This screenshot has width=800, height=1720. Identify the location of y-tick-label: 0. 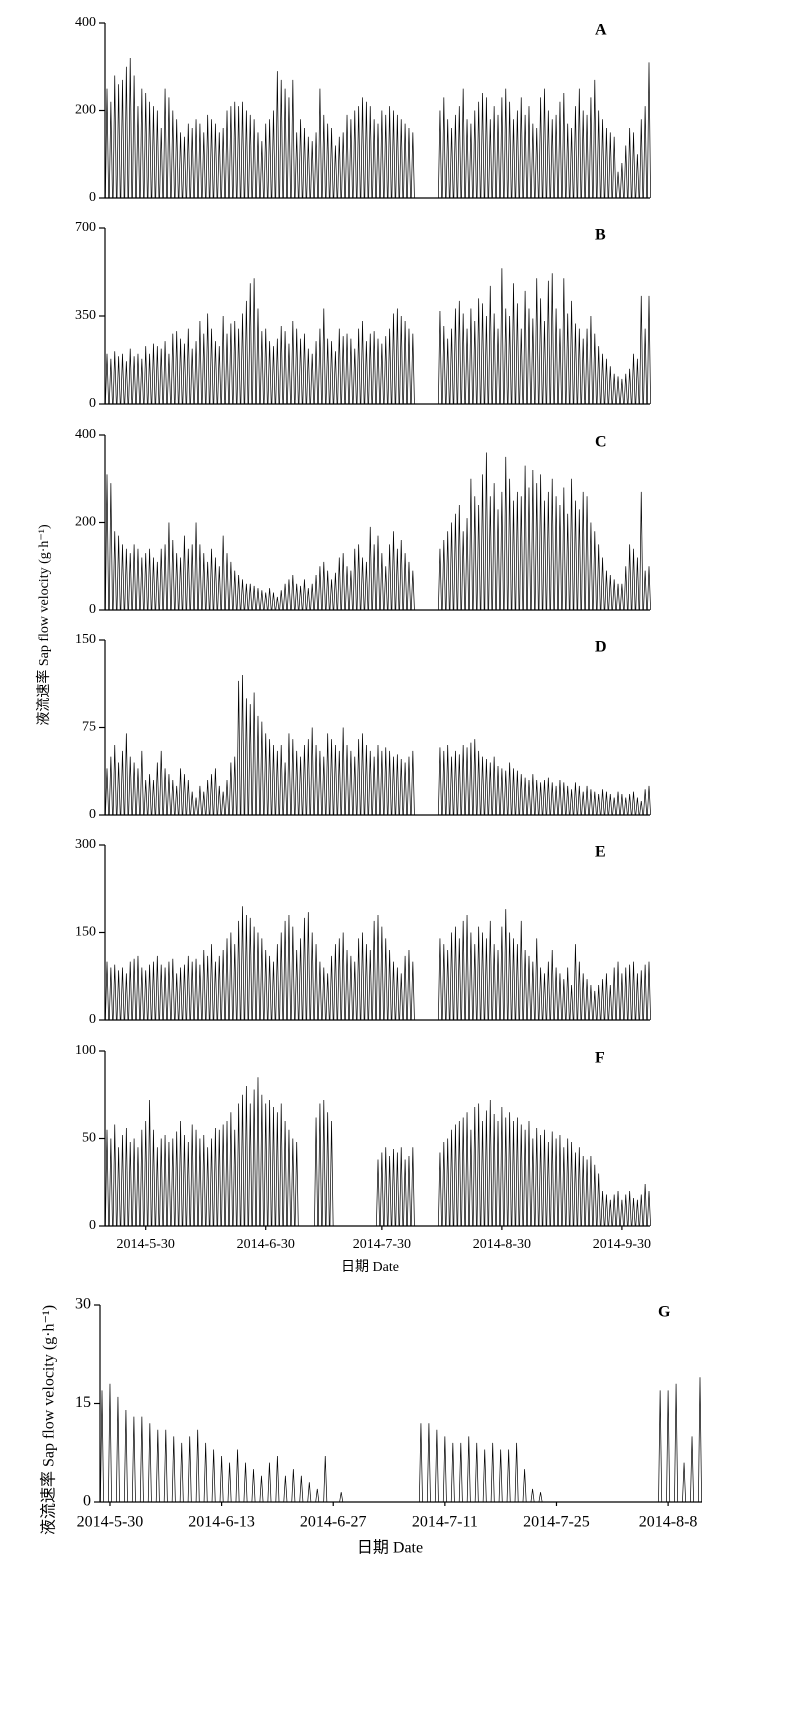
(92, 814).